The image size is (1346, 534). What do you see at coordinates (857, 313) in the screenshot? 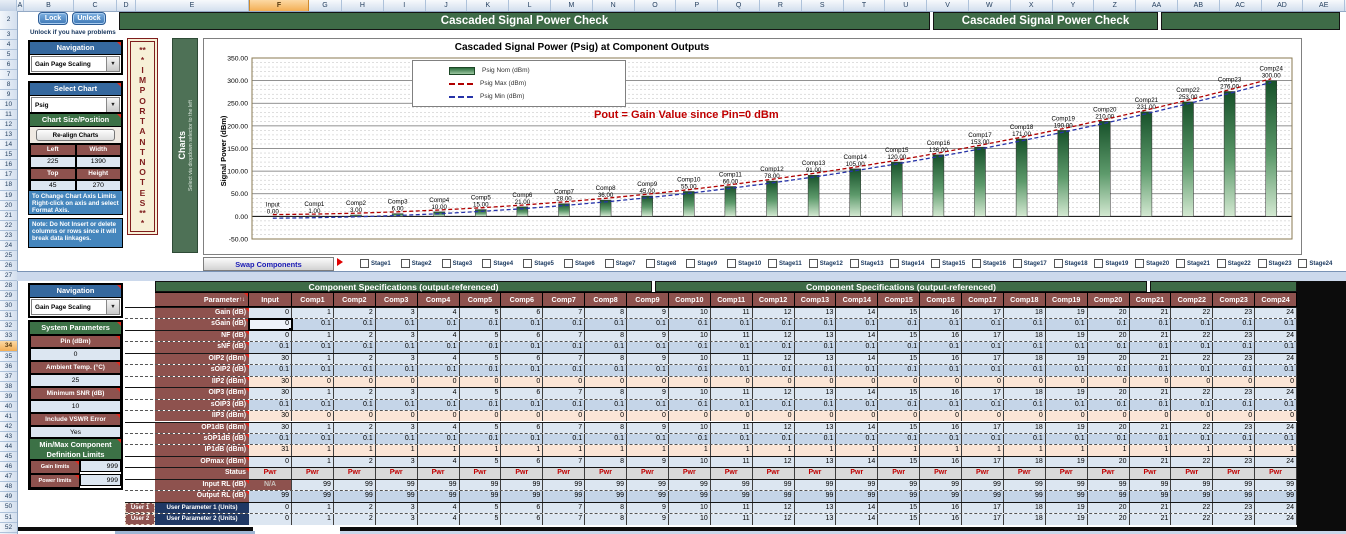
I see `cell-gain-comp14: 14` at bounding box center [857, 313].